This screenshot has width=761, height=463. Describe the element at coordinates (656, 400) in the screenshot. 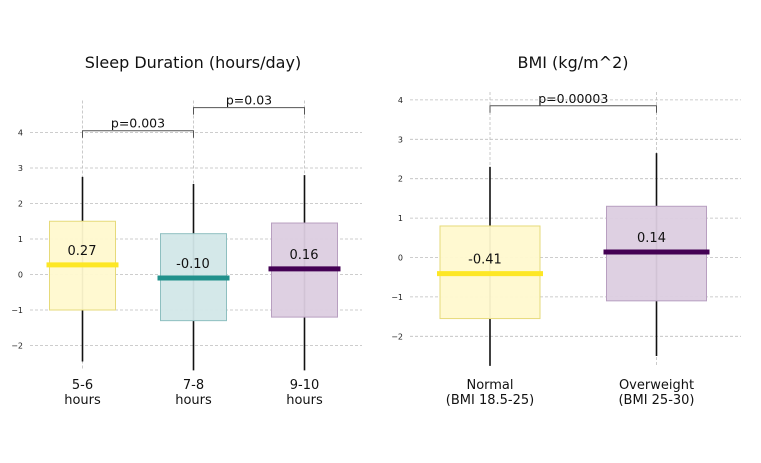

I see `p2-category-label-line2: (BMI 25-30)` at that location.